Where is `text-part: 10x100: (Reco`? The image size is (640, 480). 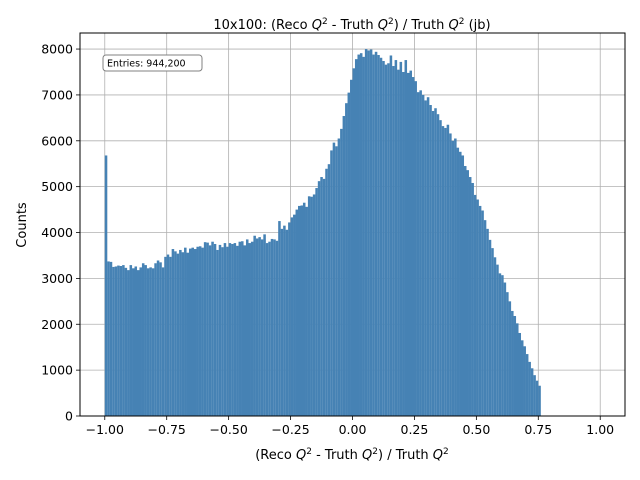 text-part: 10x100: (Reco is located at coordinates (262, 25).